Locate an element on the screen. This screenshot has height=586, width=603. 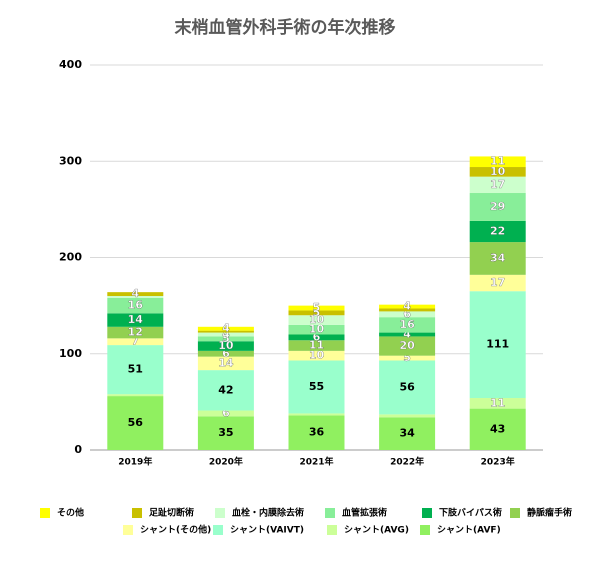
data-label: 43 is located at coordinates (497, 428).